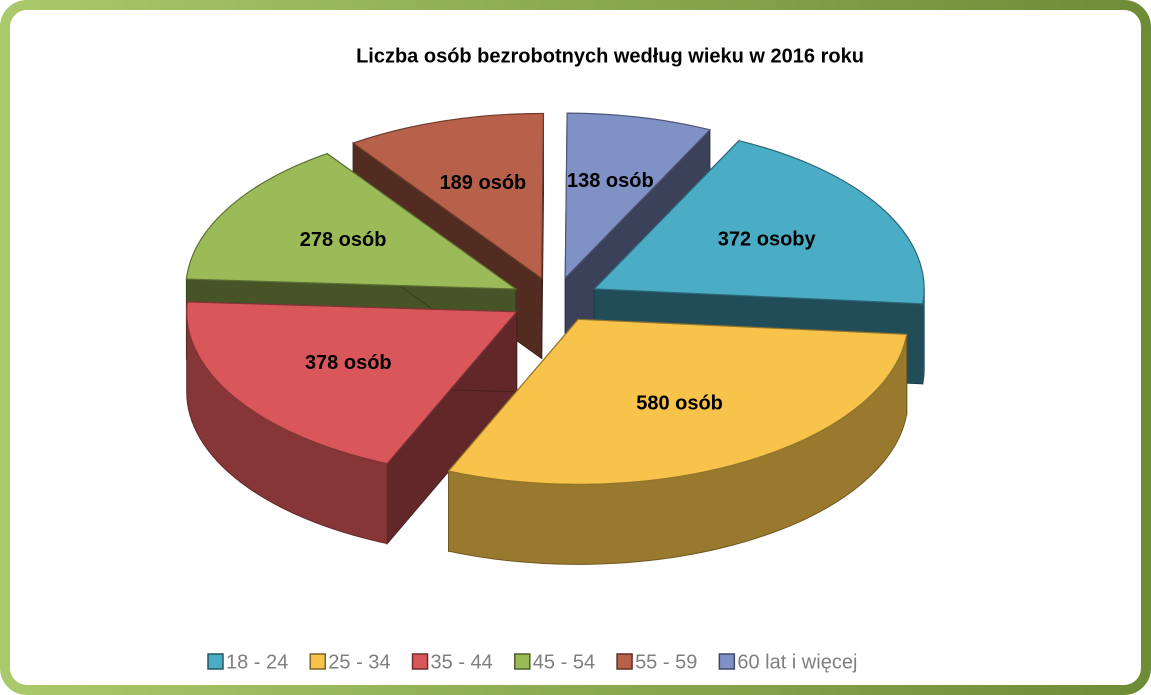 This screenshot has height=695, width=1151. Describe the element at coordinates (767, 240) in the screenshot. I see `data-label: 372 osoby` at that location.